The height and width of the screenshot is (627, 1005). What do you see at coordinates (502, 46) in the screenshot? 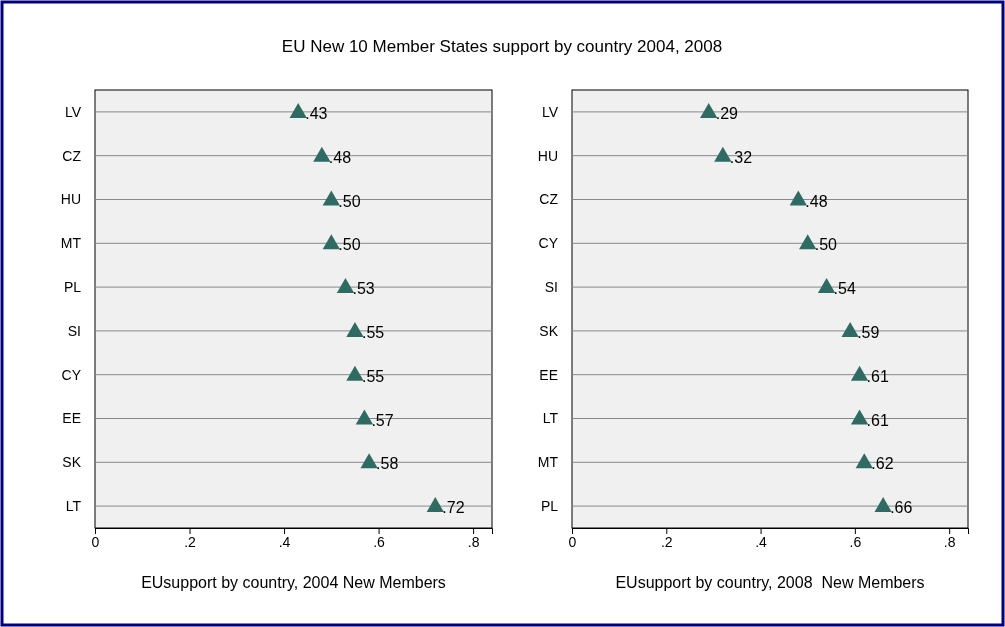
I see `chart-title: EU New 10 Member States support by country 2004, 2008` at bounding box center [502, 46].